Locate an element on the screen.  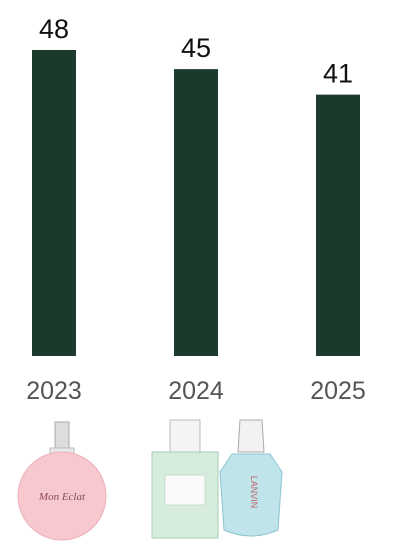
value-label: 48 is located at coordinates (54, 29).